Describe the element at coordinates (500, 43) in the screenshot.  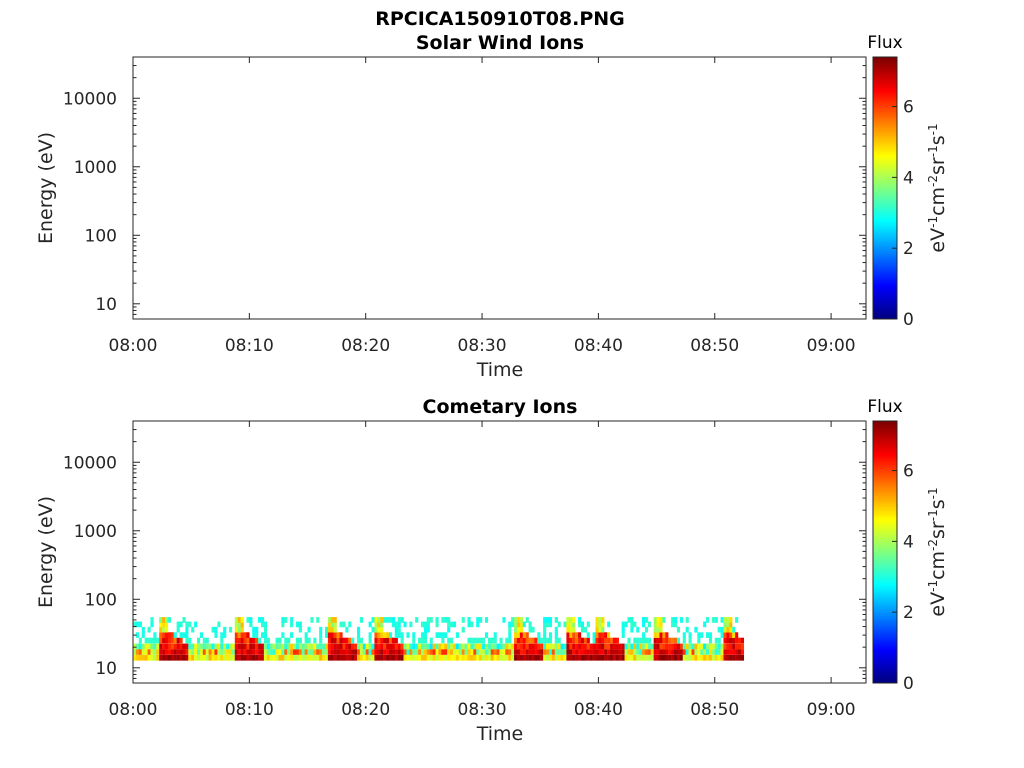
I see `panel-title: Solar Wind Ions` at that location.